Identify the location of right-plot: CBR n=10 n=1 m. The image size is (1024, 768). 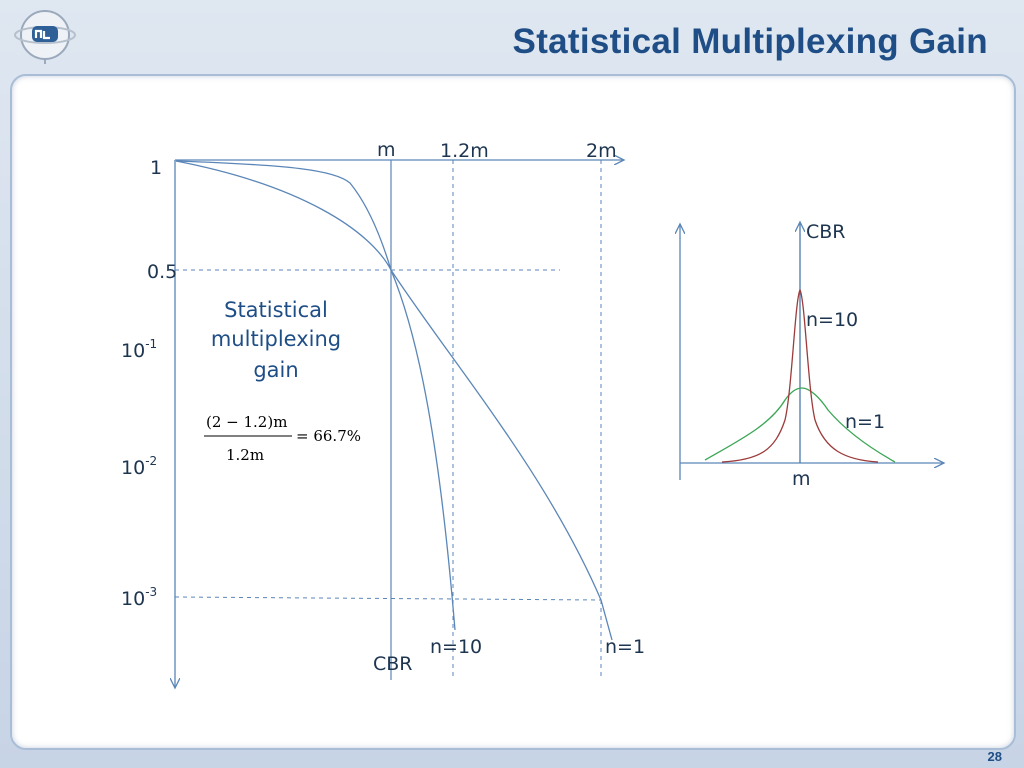
(812, 355).